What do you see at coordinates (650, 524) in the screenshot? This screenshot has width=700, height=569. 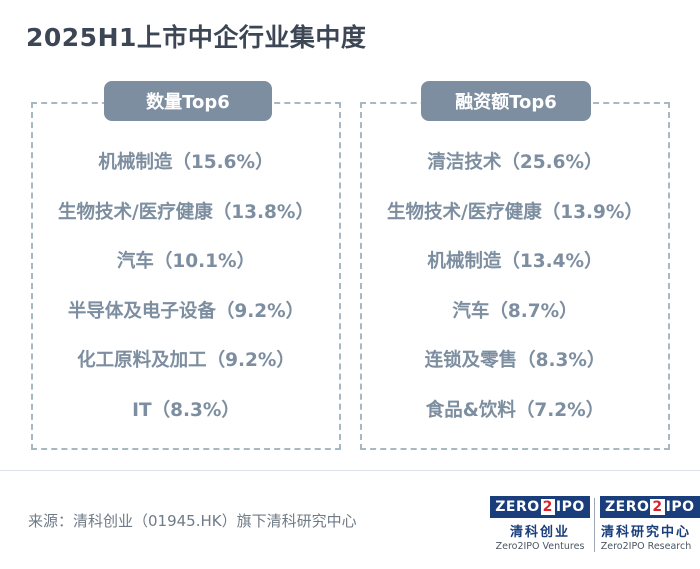 I see `zero2ipo-research-logo: ZERO 2 IPO 清科研究中心 Zero2IPO Research` at bounding box center [650, 524].